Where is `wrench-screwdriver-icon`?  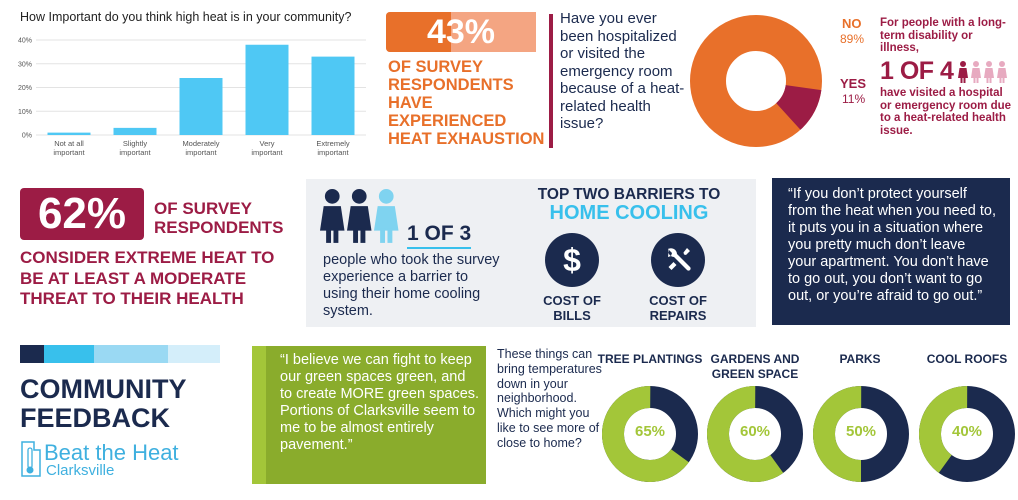
wrench-screwdriver-icon is located at coordinates (679, 259).